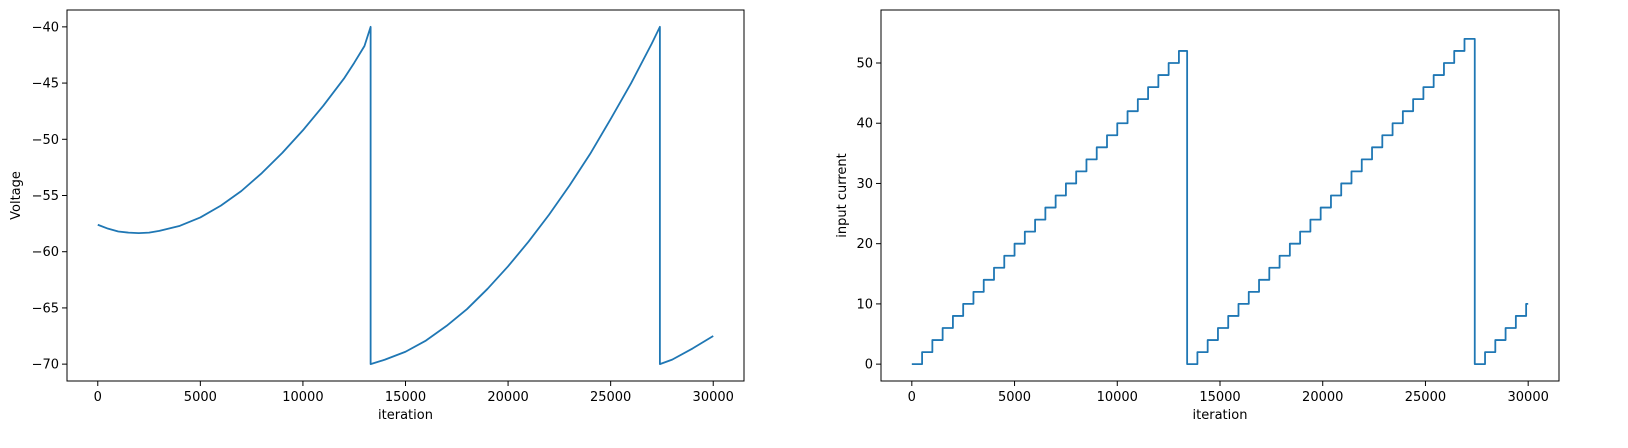 The width and height of the screenshot is (1628, 448). Describe the element at coordinates (45, 27) in the screenshot. I see `y-tick-label: −40` at that location.